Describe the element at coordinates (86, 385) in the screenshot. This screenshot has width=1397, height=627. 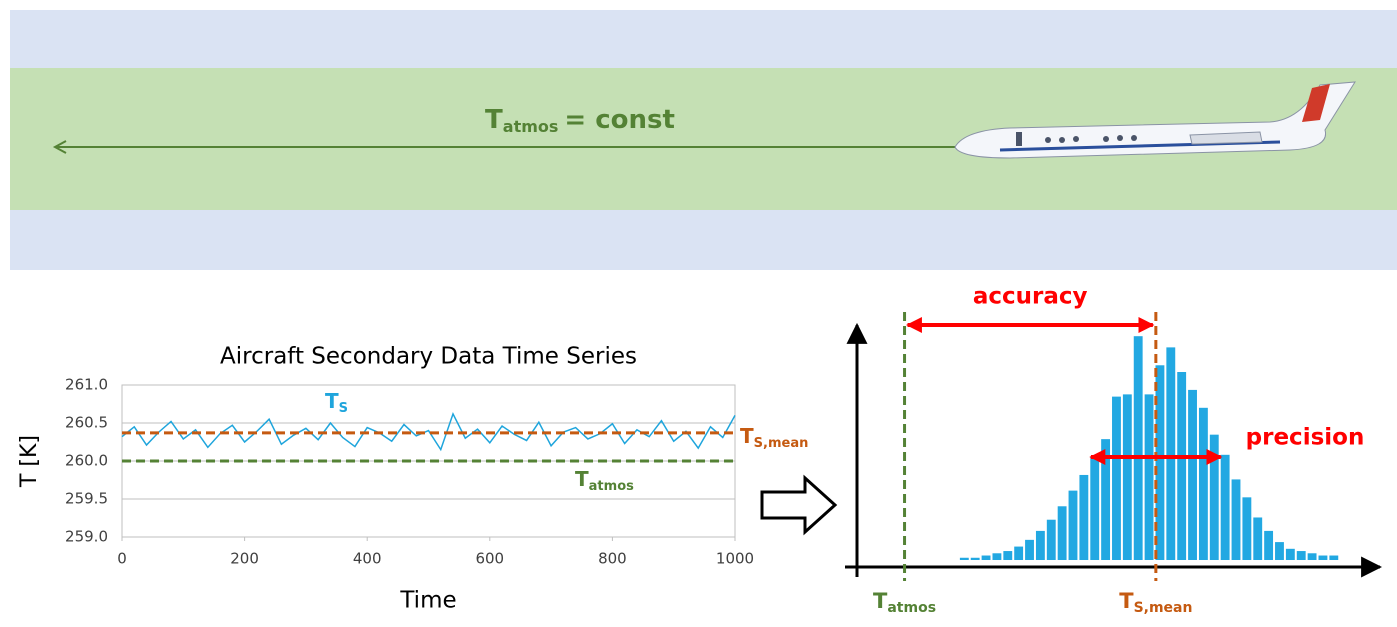
I see `y-tick-label: 261.0` at that location.